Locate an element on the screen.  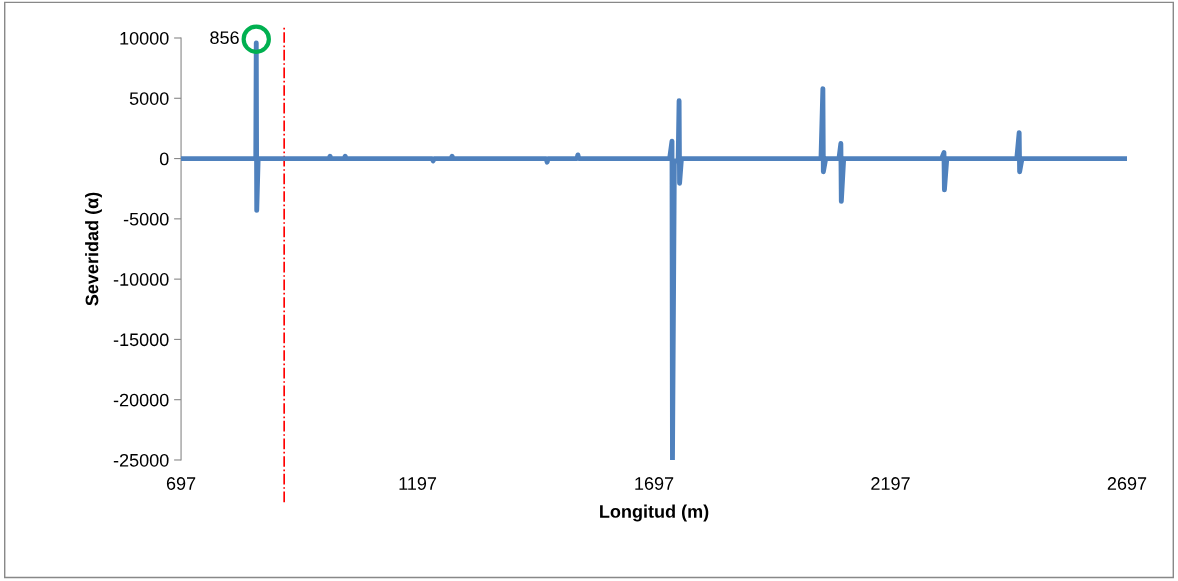
y-axis-title: Severidad (α) is located at coordinates (93, 249).